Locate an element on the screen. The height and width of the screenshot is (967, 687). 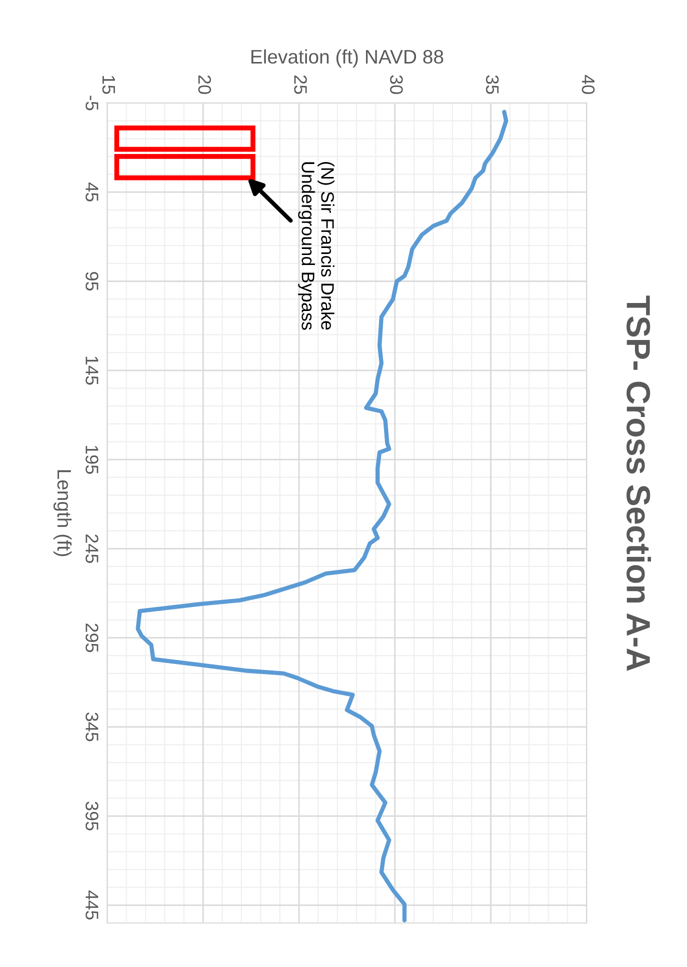
text: TSP- Cross Section A-A is located at coordinates (639, 483).